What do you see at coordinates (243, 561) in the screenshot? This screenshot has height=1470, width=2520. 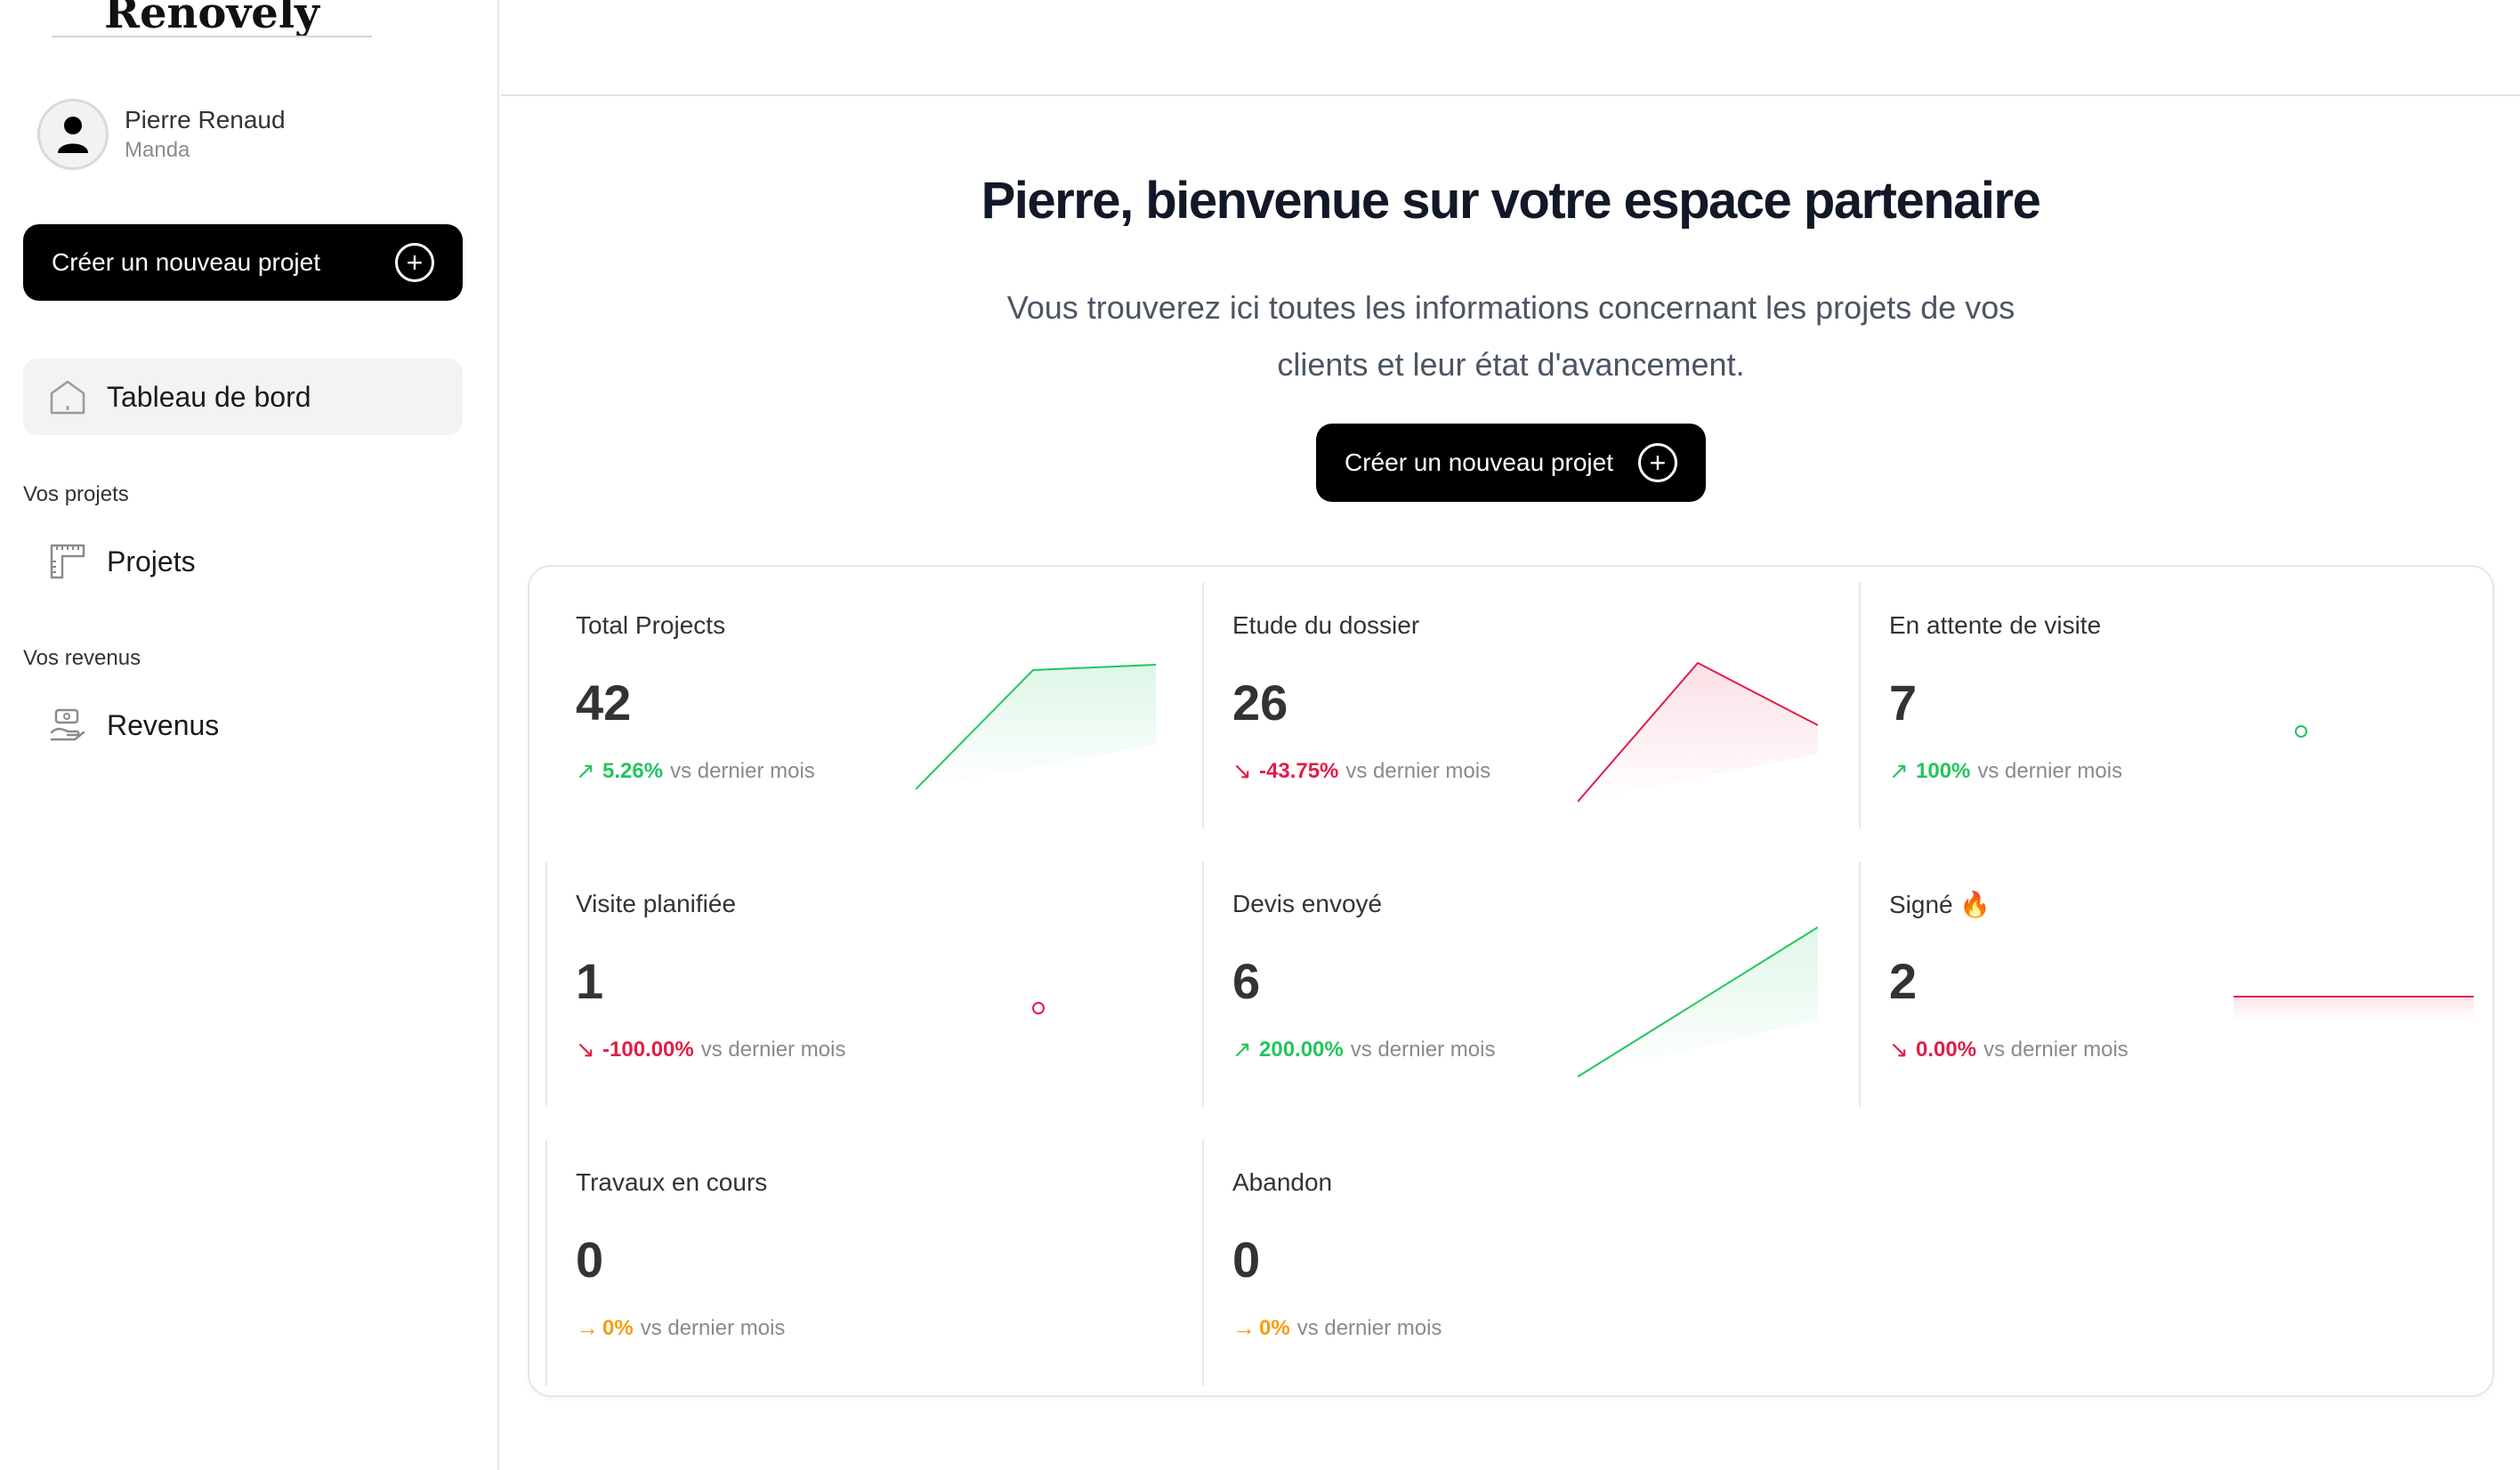 I see `sidebar-item-projects: Projets` at bounding box center [243, 561].